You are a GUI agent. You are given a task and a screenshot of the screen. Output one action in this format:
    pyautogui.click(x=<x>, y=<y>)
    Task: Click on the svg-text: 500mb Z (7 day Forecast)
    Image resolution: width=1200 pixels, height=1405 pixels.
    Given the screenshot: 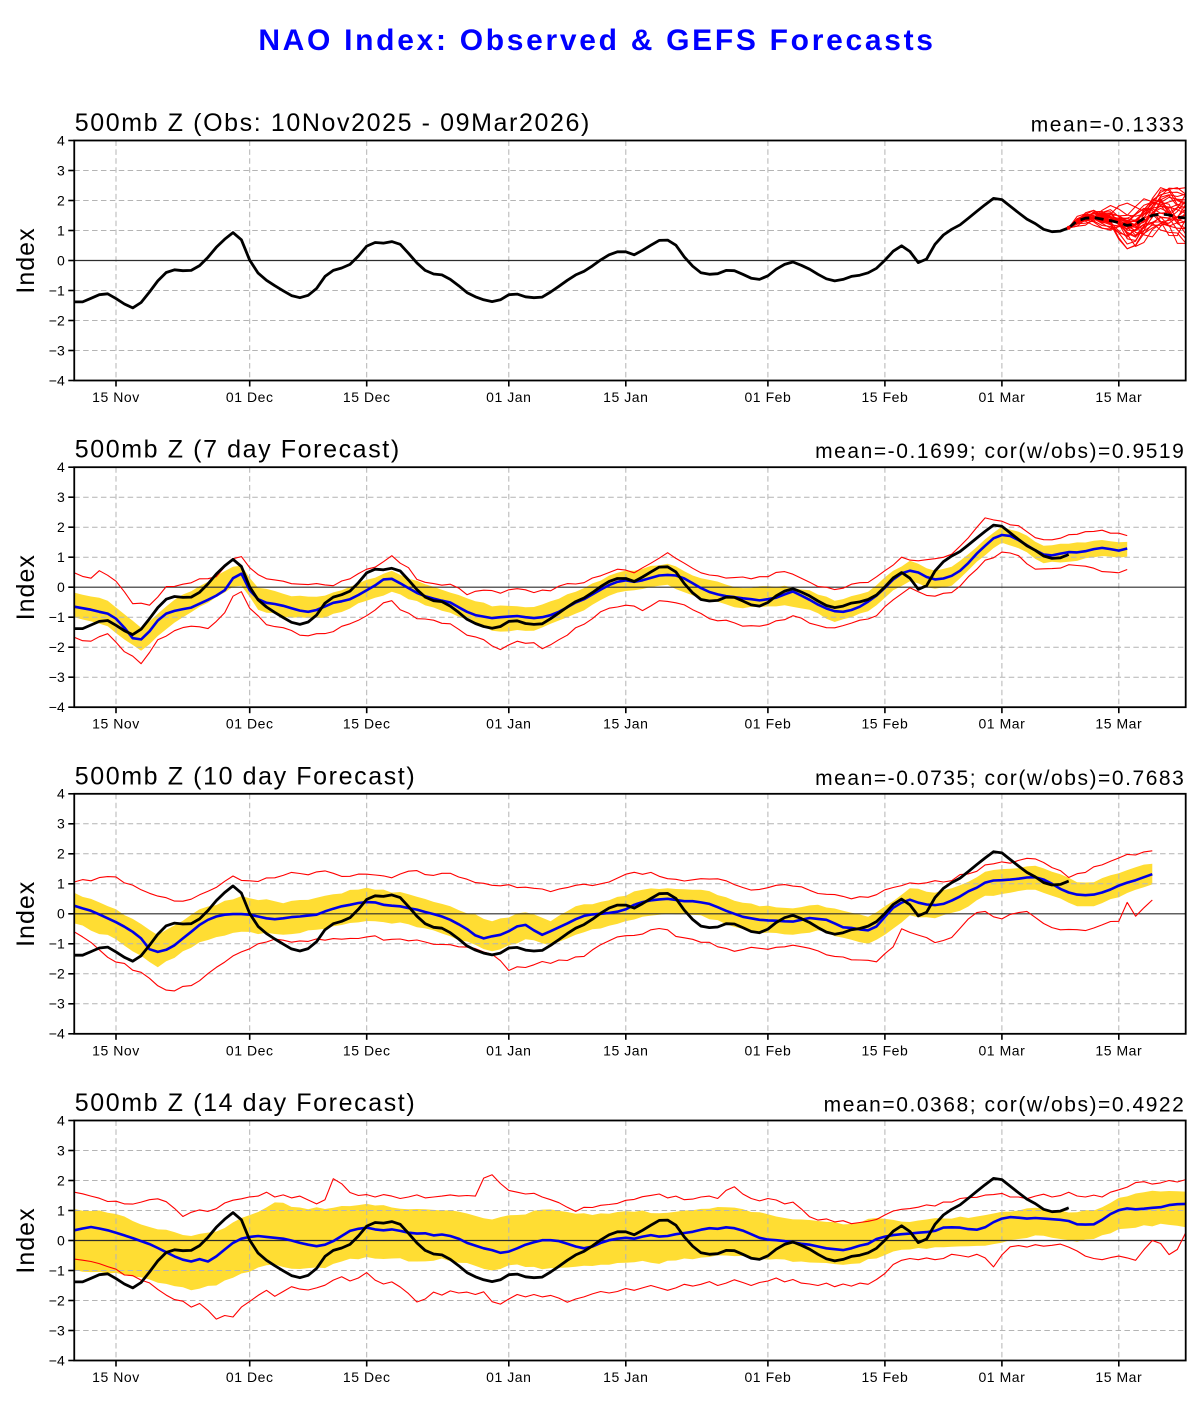 What is the action you would take?
    pyautogui.click(x=238, y=450)
    